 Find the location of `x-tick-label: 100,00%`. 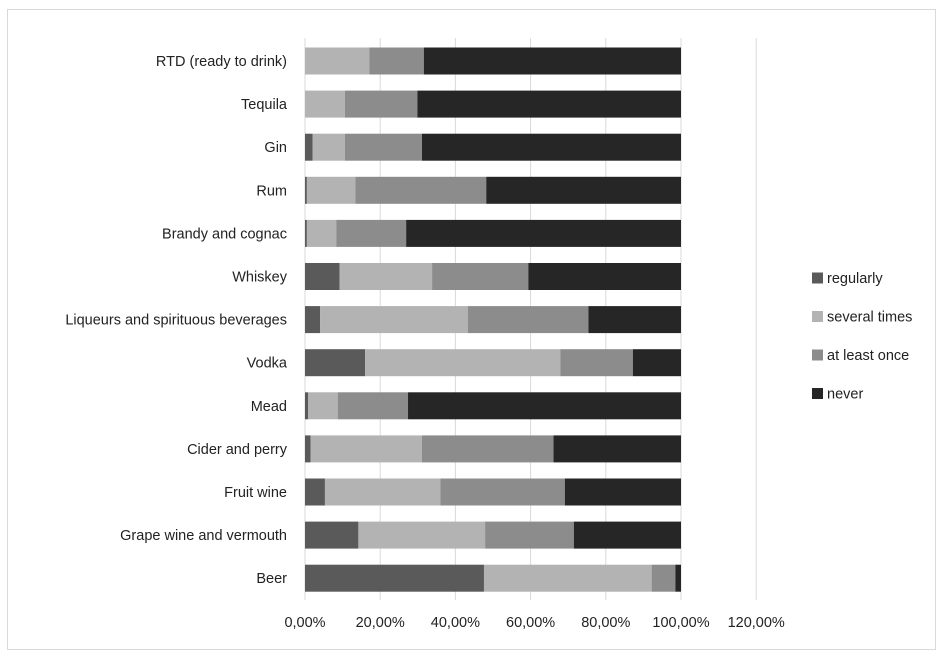

x-tick-label: 100,00% is located at coordinates (680, 623).